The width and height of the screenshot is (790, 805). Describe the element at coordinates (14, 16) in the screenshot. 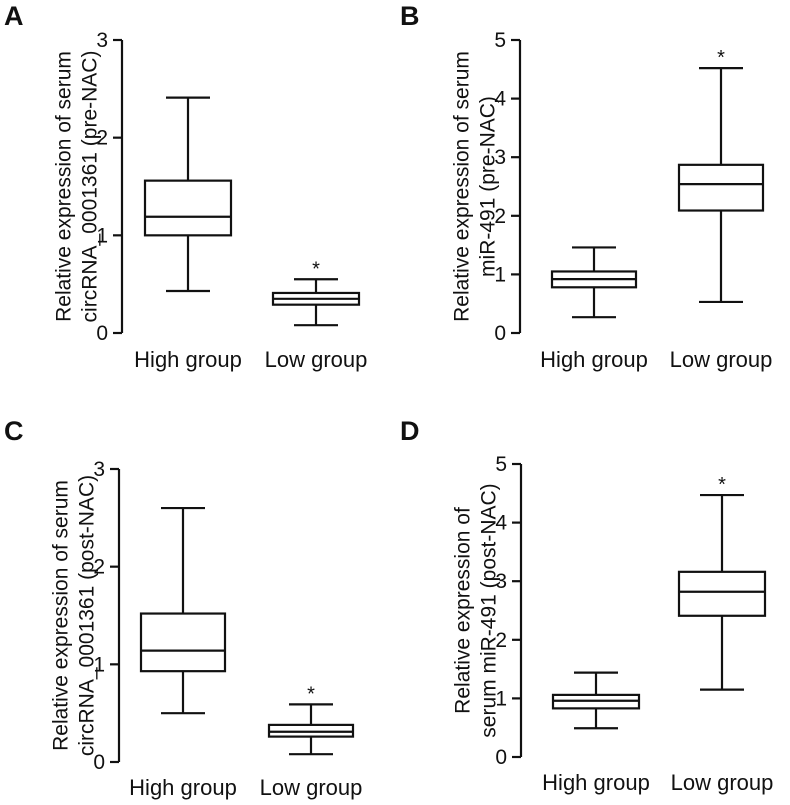

I see `panel-letter: A` at that location.